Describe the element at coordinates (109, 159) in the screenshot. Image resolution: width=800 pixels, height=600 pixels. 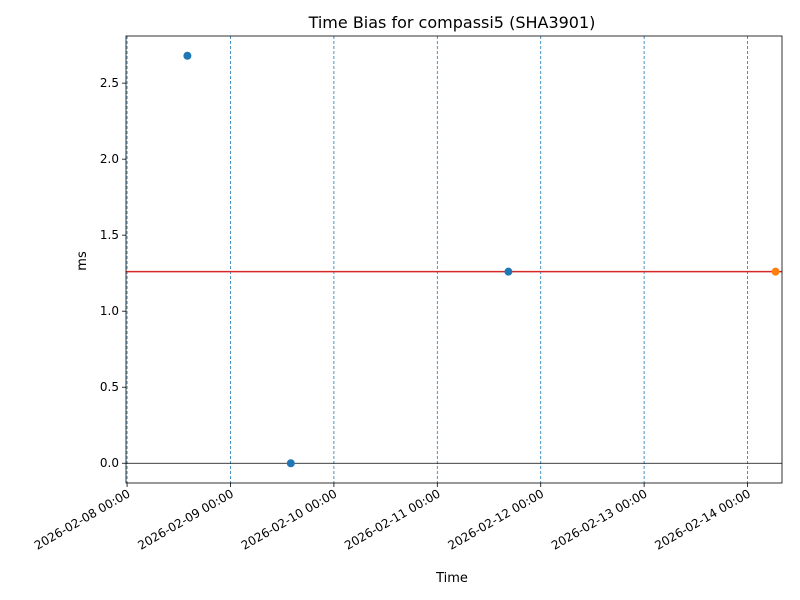
I see `y-tick-label: 2.0` at that location.